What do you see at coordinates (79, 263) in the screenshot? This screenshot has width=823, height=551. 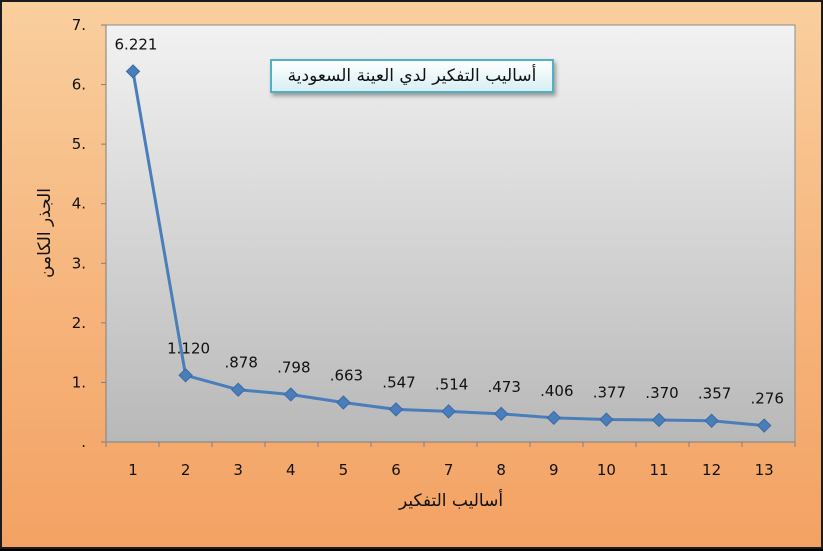 I see `y-tick-label: 3.` at bounding box center [79, 263].